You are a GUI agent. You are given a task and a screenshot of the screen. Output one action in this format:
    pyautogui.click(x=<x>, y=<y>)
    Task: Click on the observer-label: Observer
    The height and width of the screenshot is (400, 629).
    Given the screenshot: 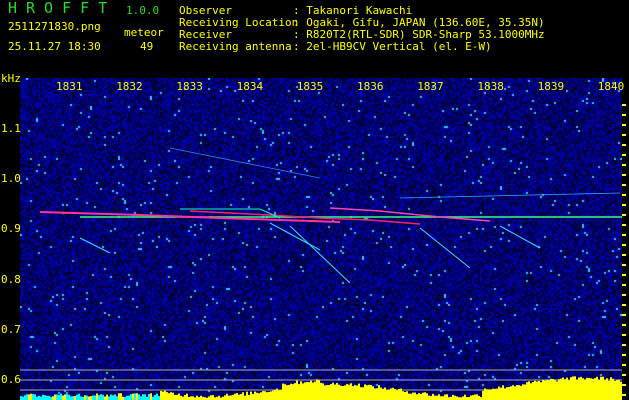 What is the action you would take?
    pyautogui.click(x=205, y=10)
    